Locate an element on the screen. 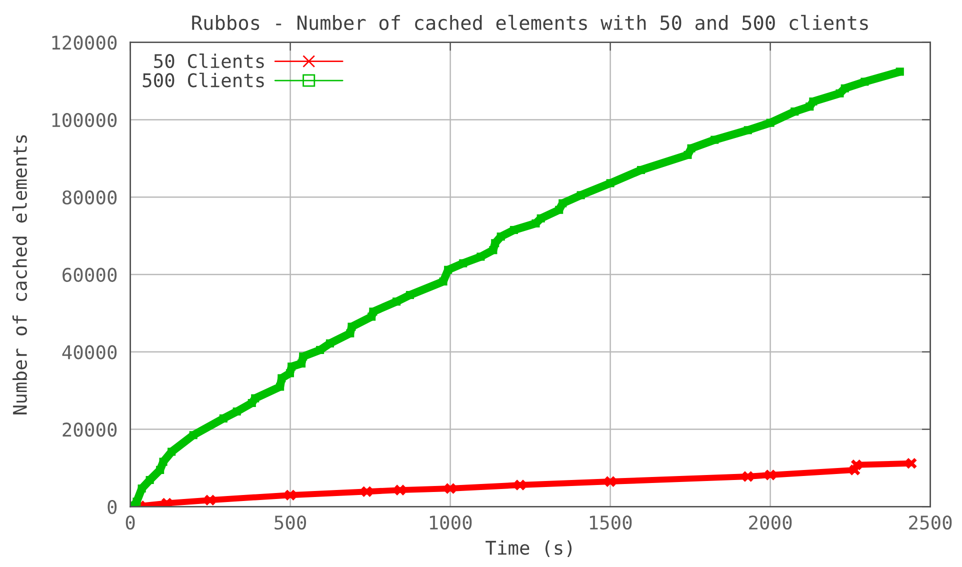  y-tick-label: 0 is located at coordinates (112, 507).